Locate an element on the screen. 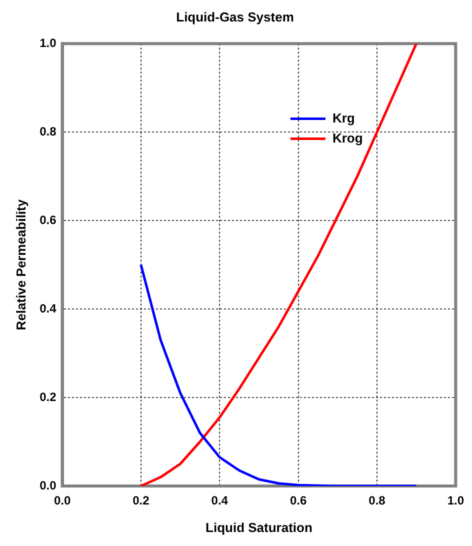 This screenshot has height=546, width=472. y-tick-label: 0.2 is located at coordinates (48, 397).